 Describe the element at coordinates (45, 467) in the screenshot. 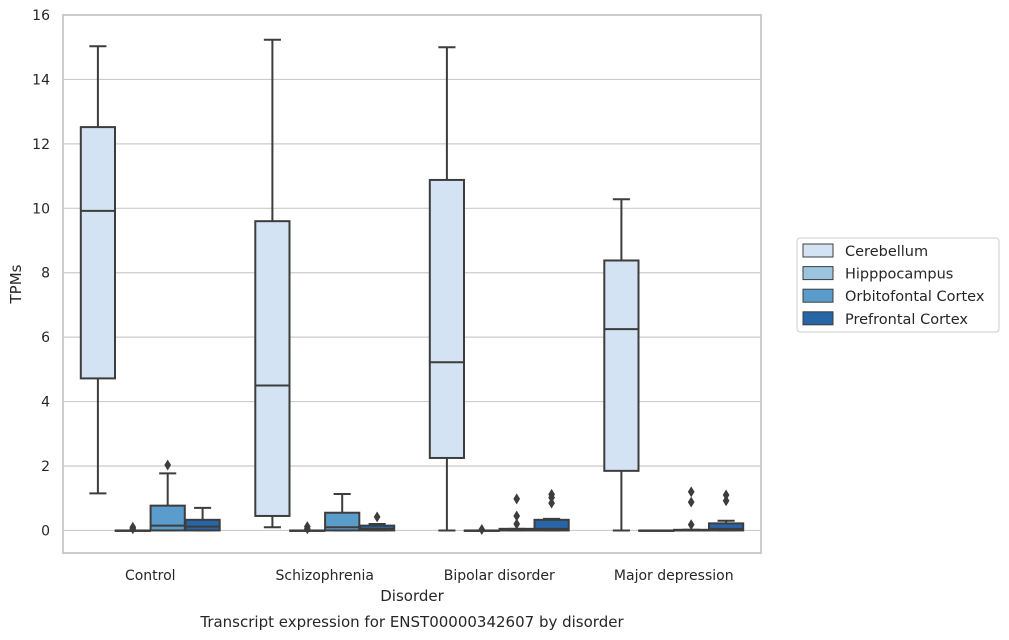

I see `y-tick-label: 2` at that location.